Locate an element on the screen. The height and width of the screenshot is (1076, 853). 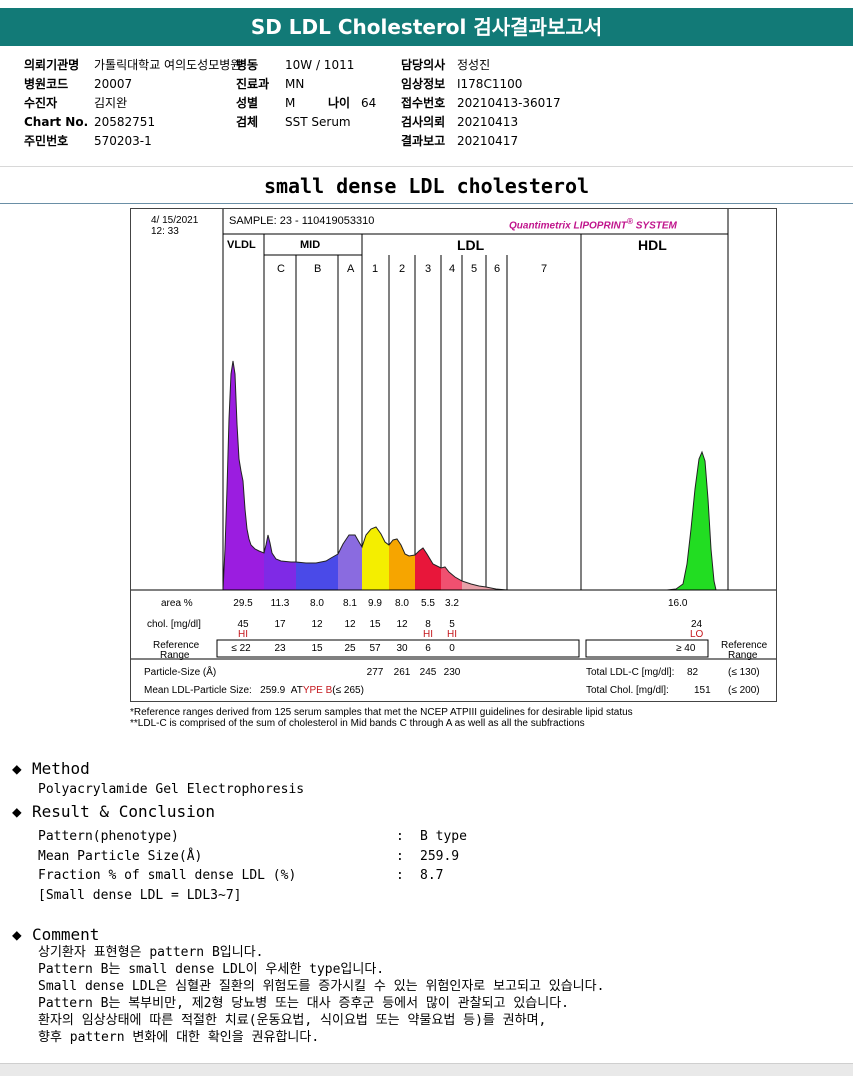
info-row: 담당의사 정성진 is located at coordinates (481, 65).